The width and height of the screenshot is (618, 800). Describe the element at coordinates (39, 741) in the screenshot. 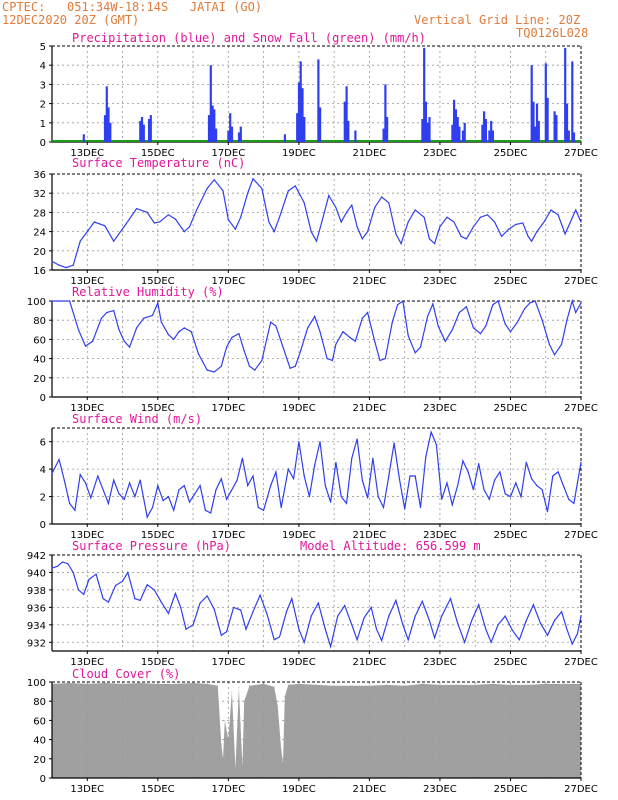

I see `cloud-ytick-40: 40` at that location.